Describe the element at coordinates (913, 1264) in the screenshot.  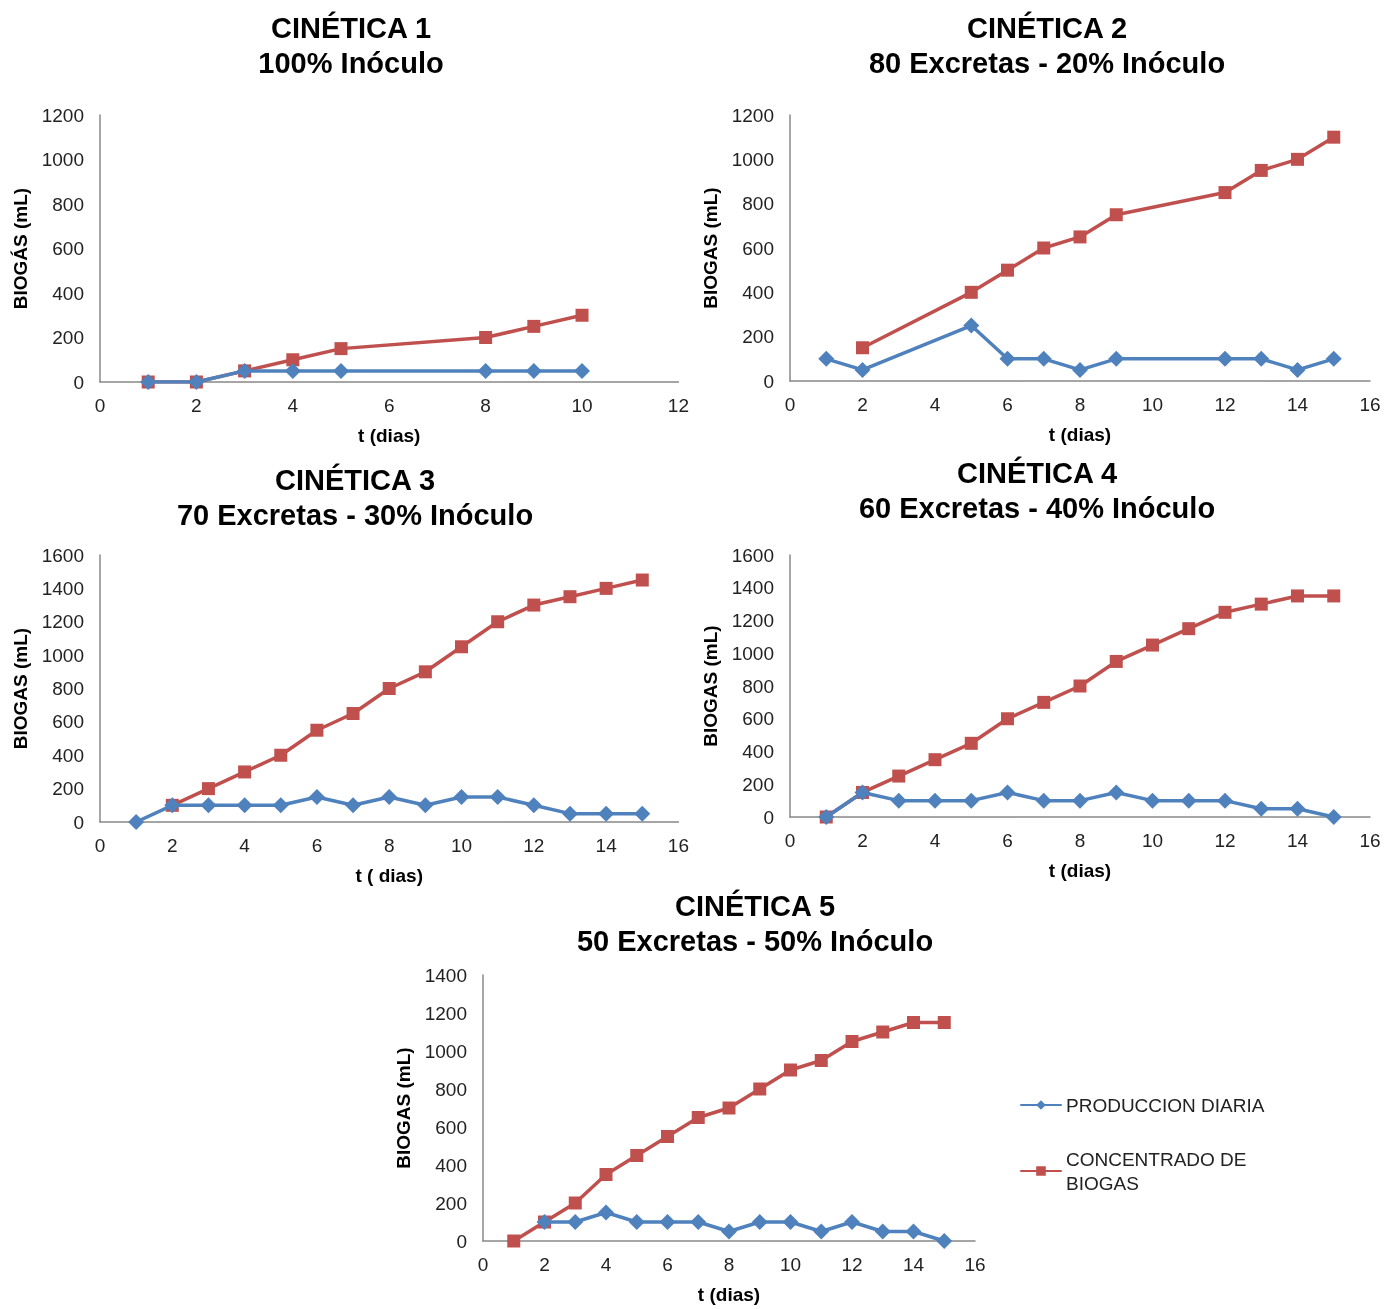
I see `x-tick-label: 14` at that location.